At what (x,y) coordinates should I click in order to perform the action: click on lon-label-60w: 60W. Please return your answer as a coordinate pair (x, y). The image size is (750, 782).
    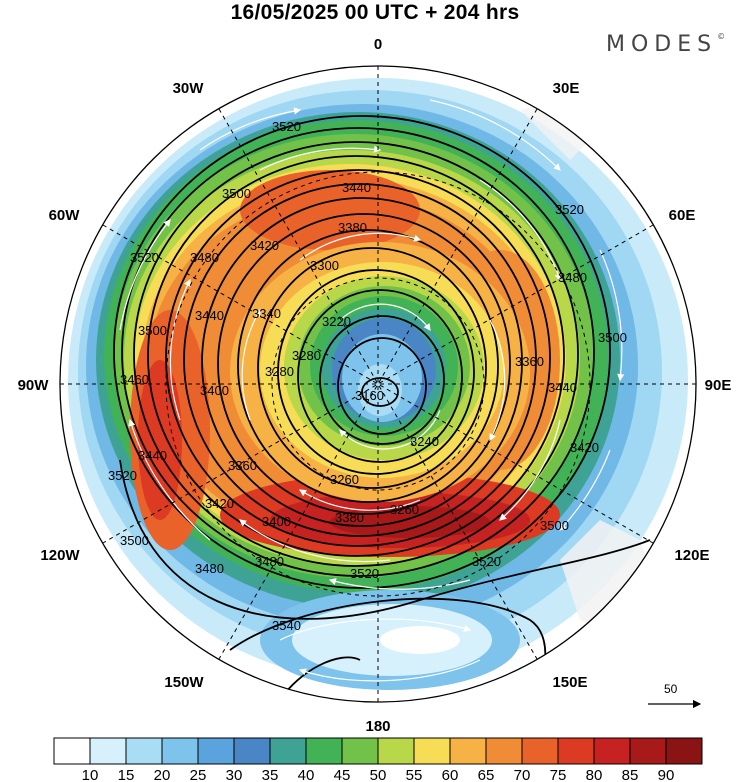
    Looking at the image, I should click on (65, 215).